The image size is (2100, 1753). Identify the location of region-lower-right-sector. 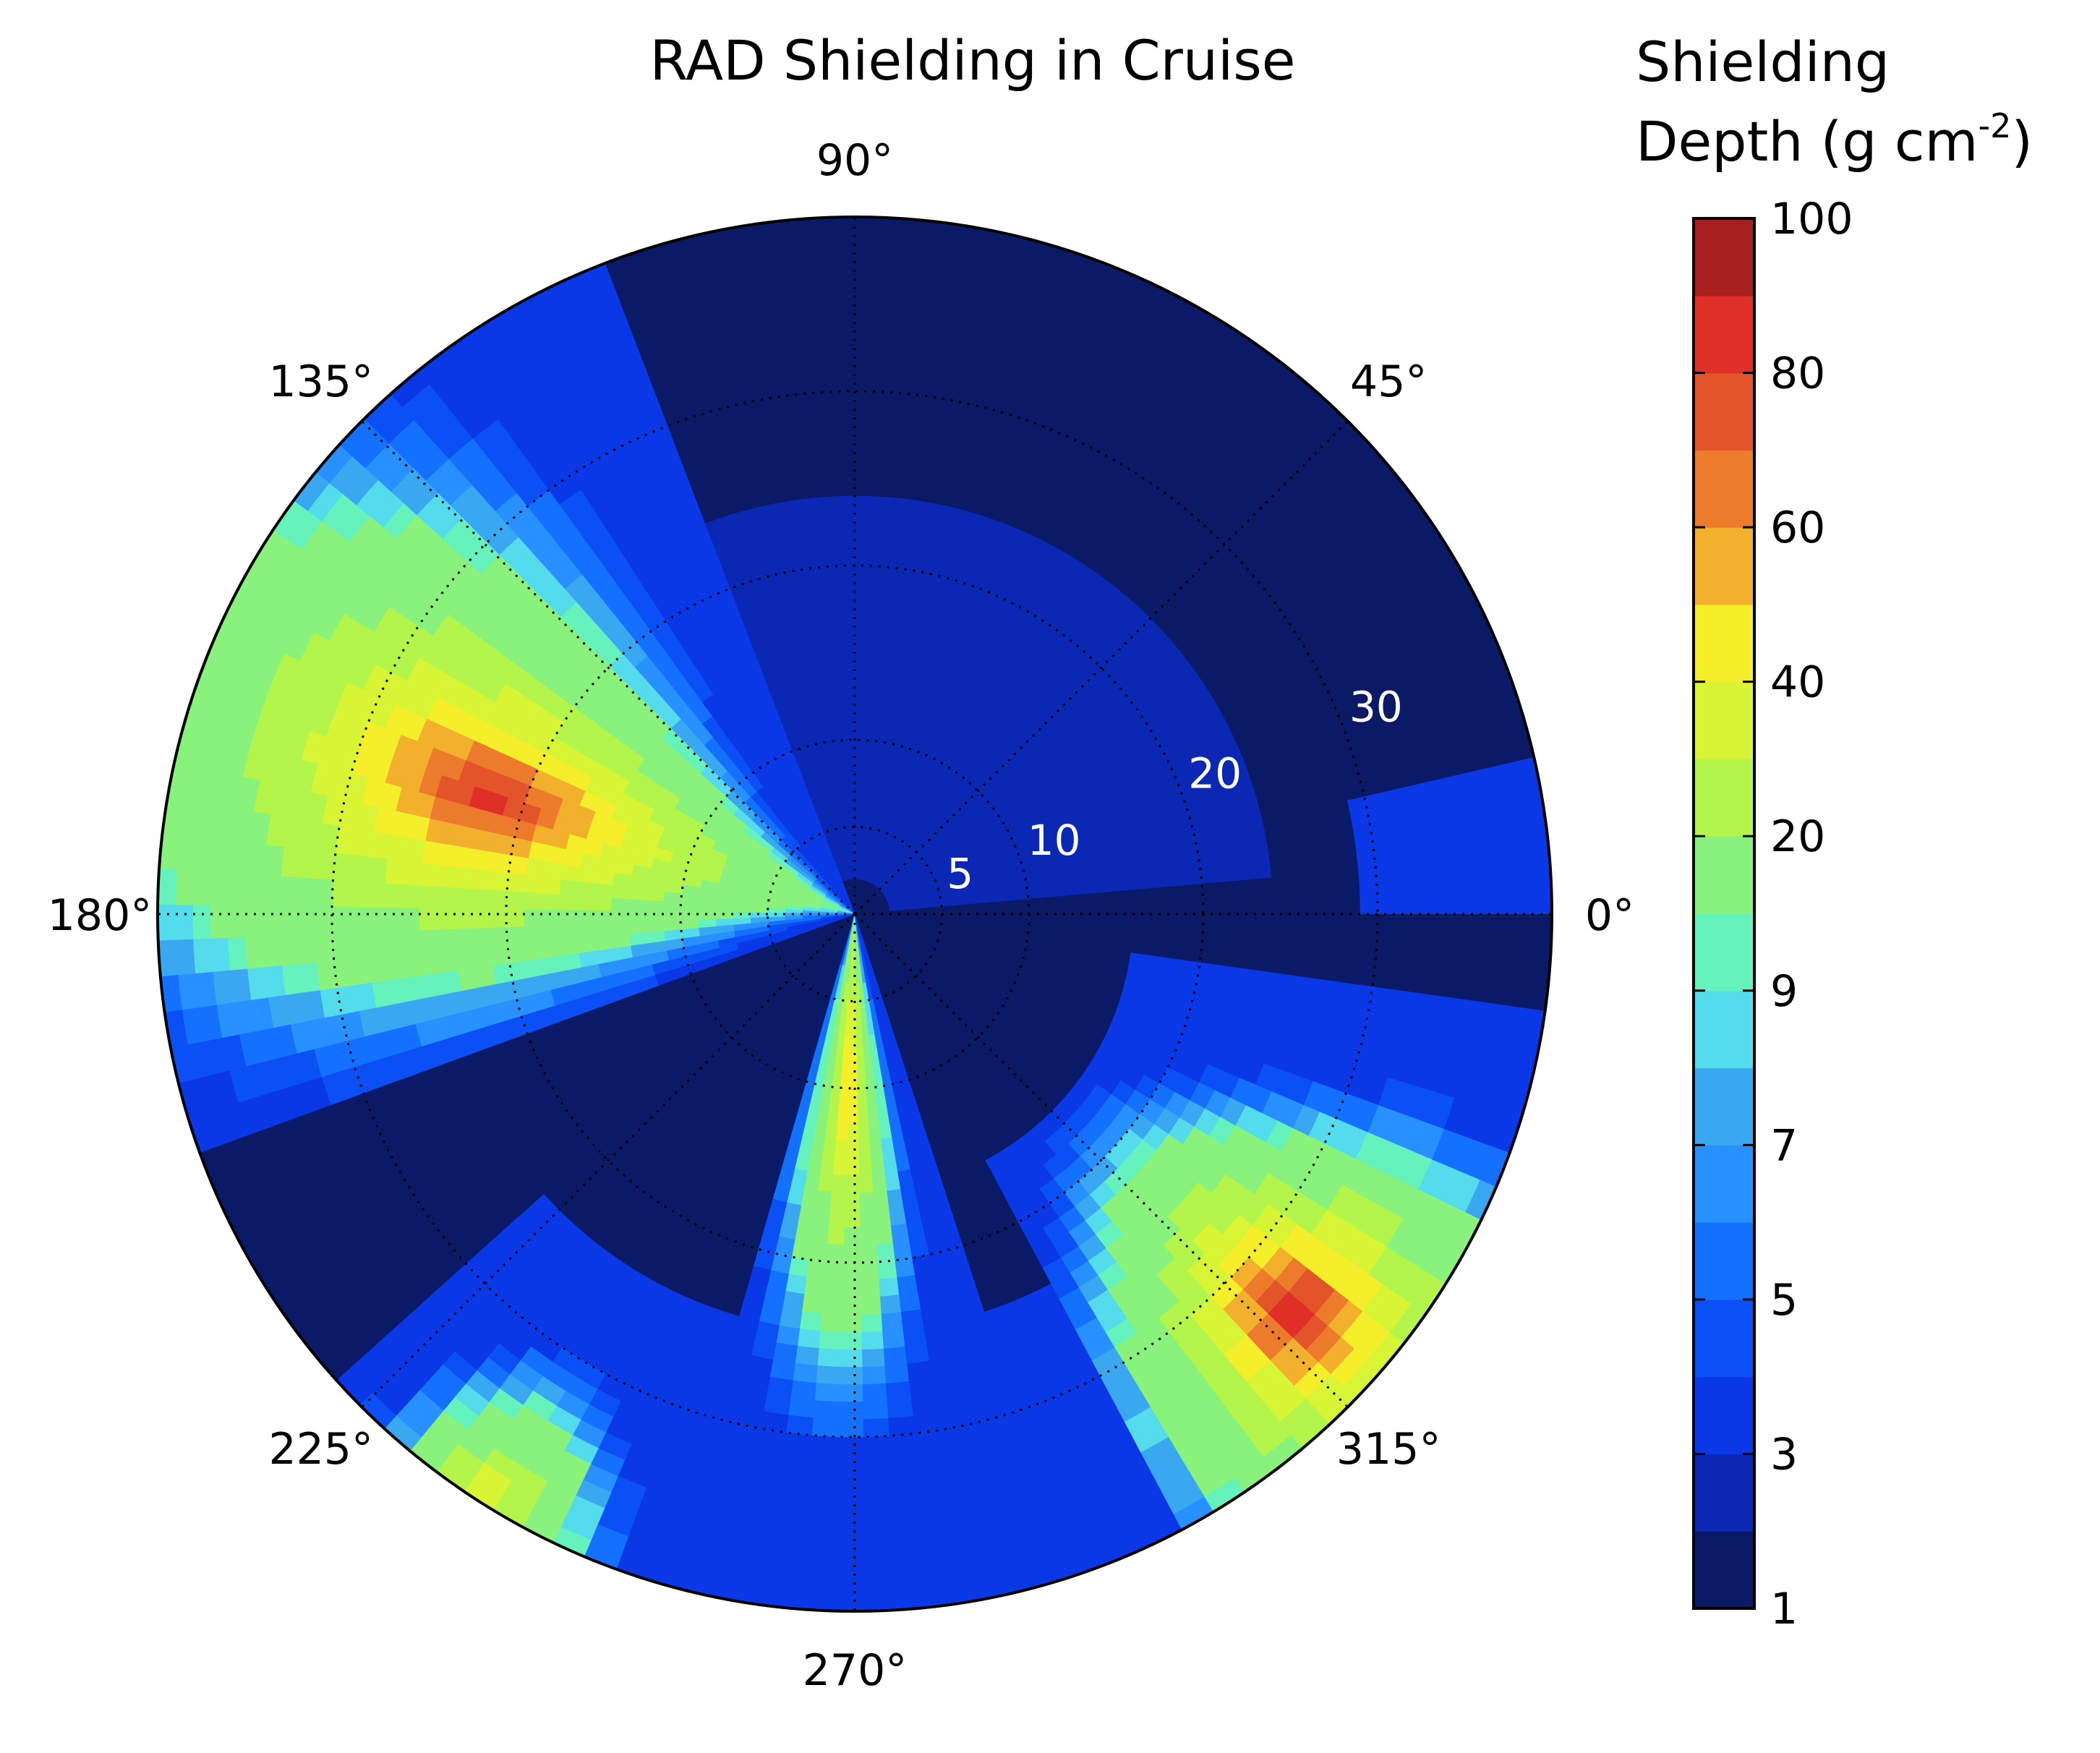
(1265, 1241).